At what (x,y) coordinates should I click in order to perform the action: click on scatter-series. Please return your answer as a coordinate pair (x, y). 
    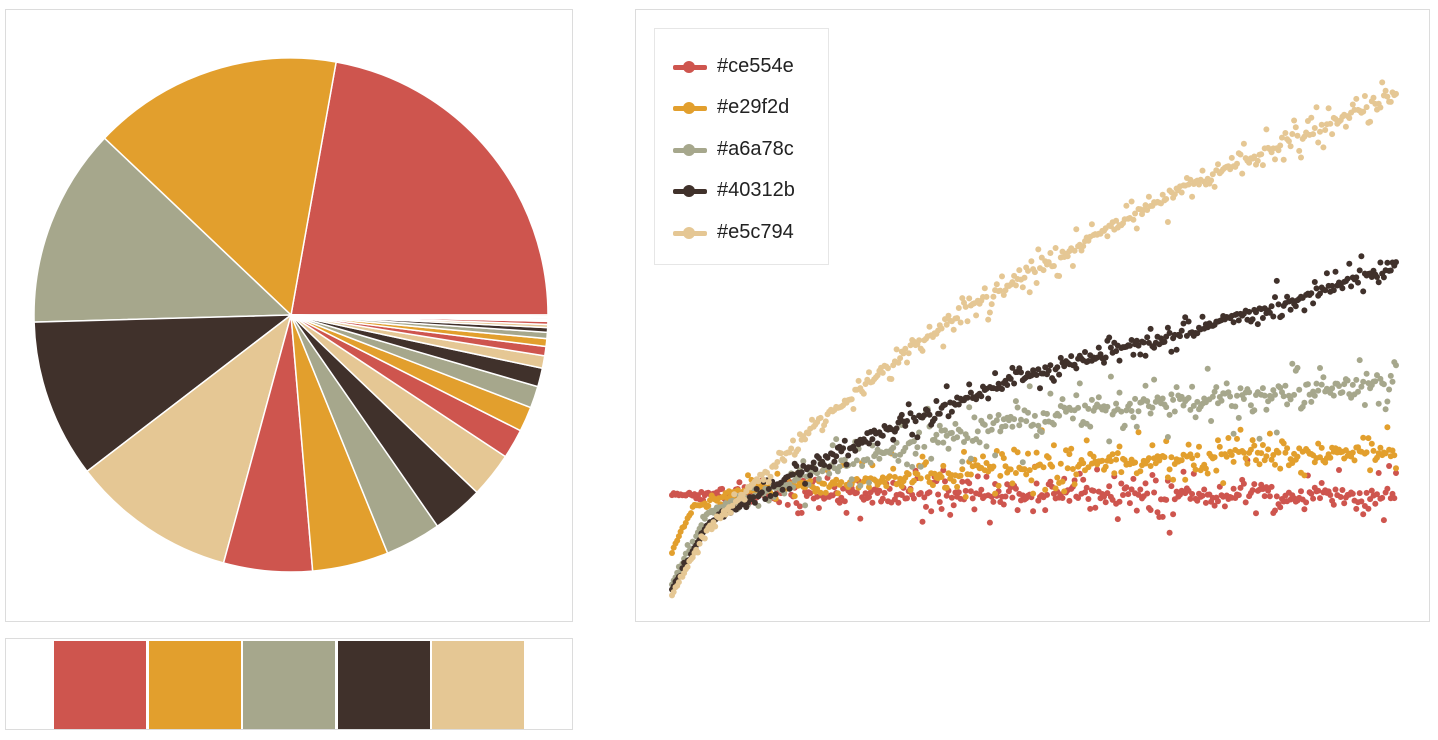
    Looking at the image, I should click on (1034, 490).